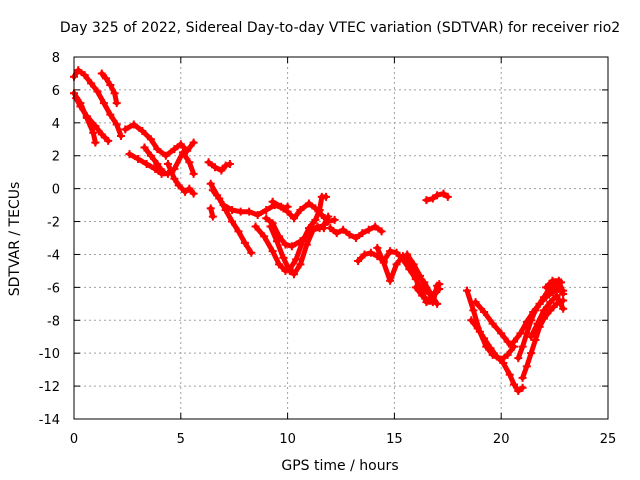 The height and width of the screenshot is (480, 640). Describe the element at coordinates (56, 91) in the screenshot. I see `y-tick-label: 6` at that location.